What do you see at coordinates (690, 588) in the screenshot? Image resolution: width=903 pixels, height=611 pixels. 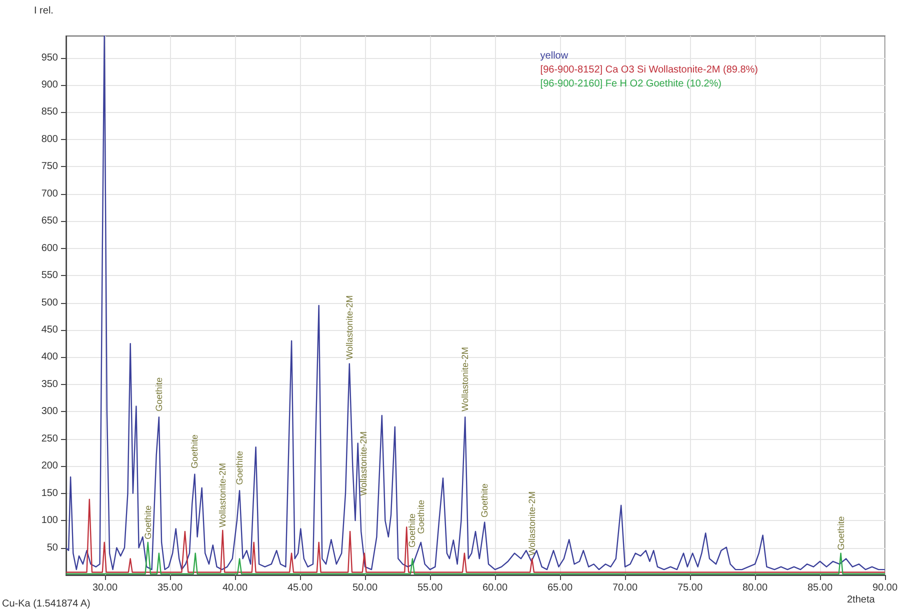 I see `x-tick-label: 75.00` at bounding box center [690, 588].